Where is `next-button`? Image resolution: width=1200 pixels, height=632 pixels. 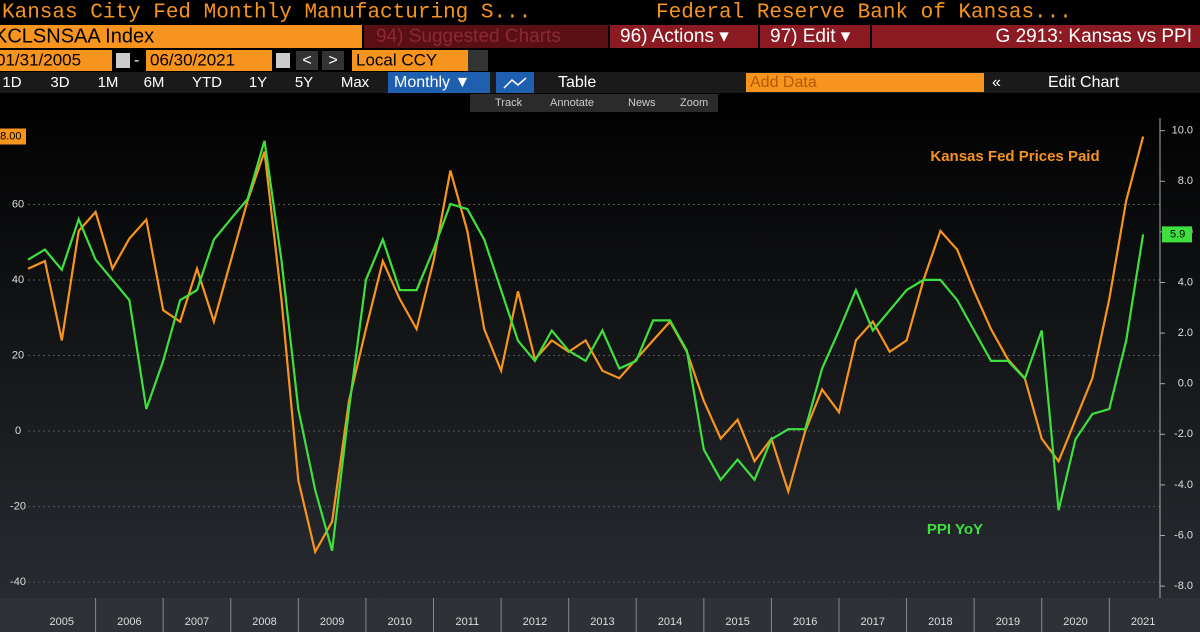
next-button is located at coordinates (333, 60).